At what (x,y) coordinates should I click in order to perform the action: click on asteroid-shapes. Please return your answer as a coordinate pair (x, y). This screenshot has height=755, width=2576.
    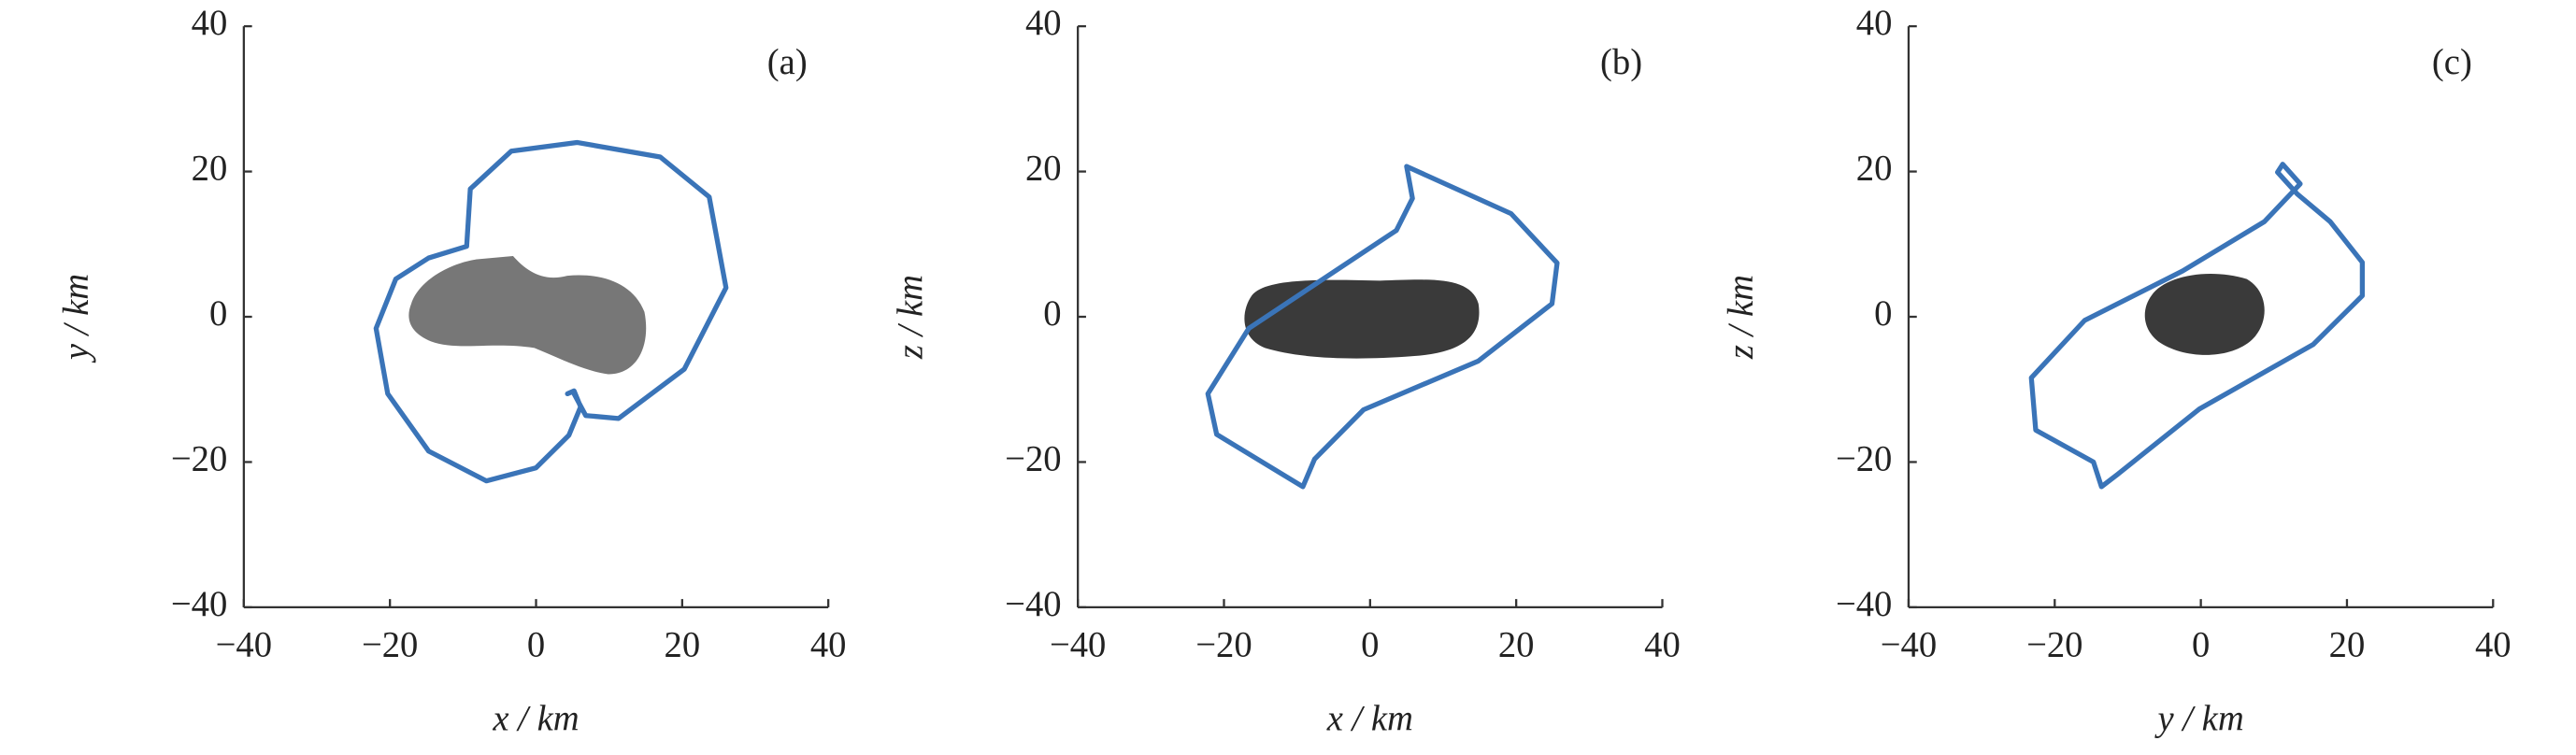
    Looking at the image, I should click on (1336, 315).